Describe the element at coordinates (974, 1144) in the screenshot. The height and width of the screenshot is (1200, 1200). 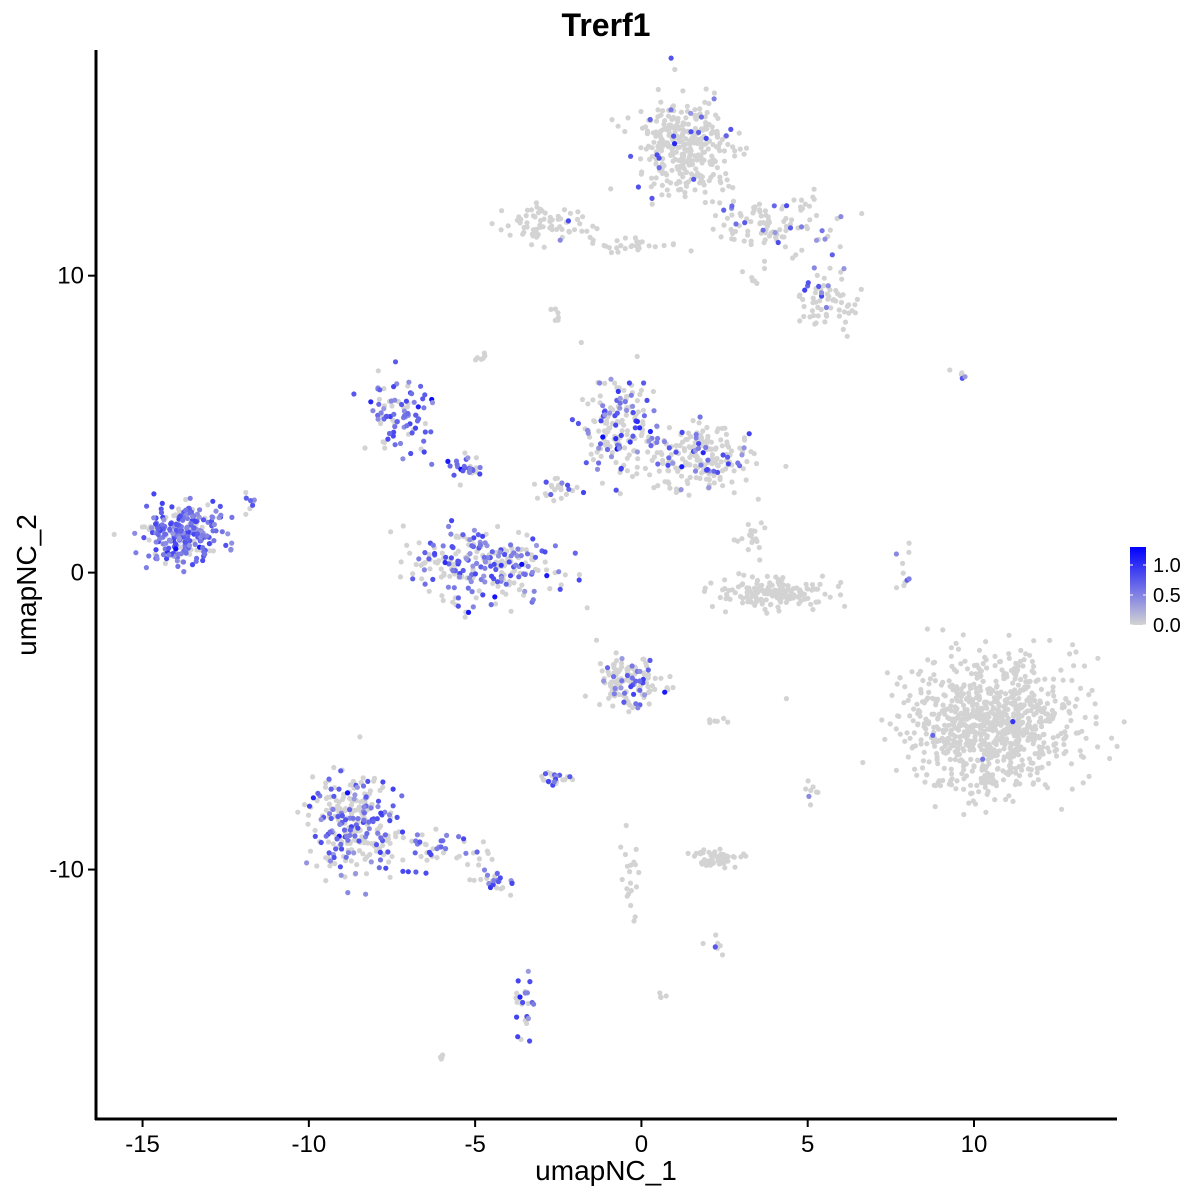
I see `x-tick-label: 10` at that location.